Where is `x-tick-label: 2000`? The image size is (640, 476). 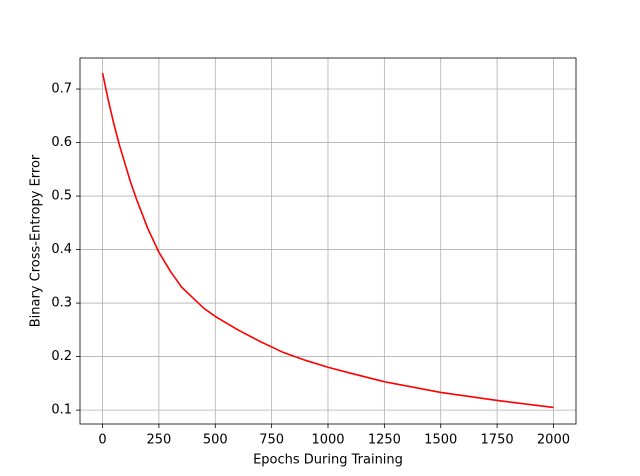 x-tick-label: 2000 is located at coordinates (553, 440).